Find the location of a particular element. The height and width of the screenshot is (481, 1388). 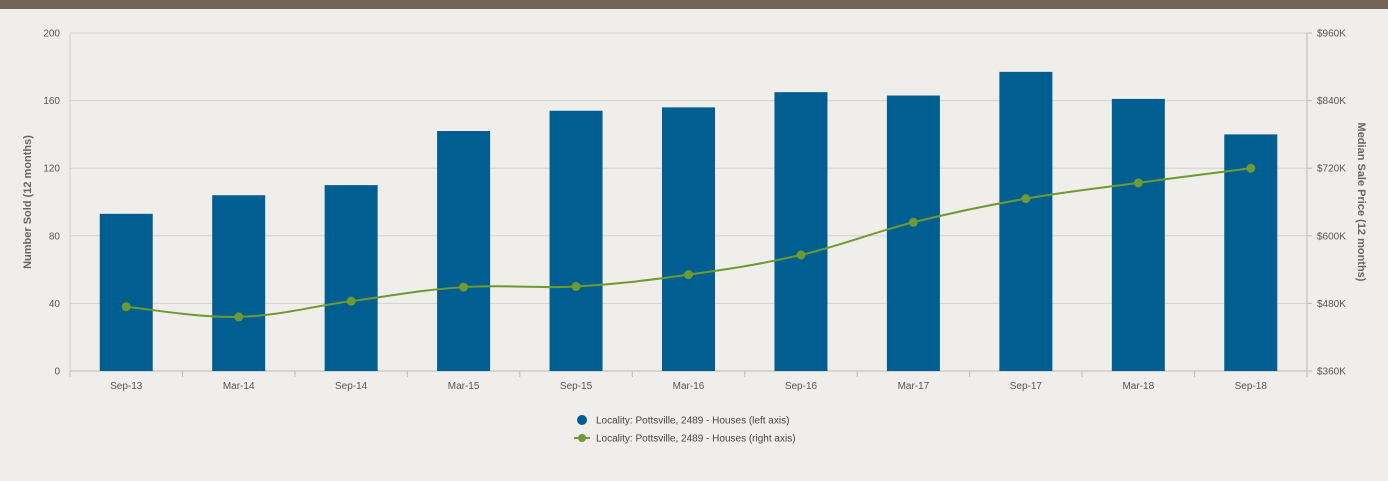

y-tick-label-left: 160 is located at coordinates (51, 101).